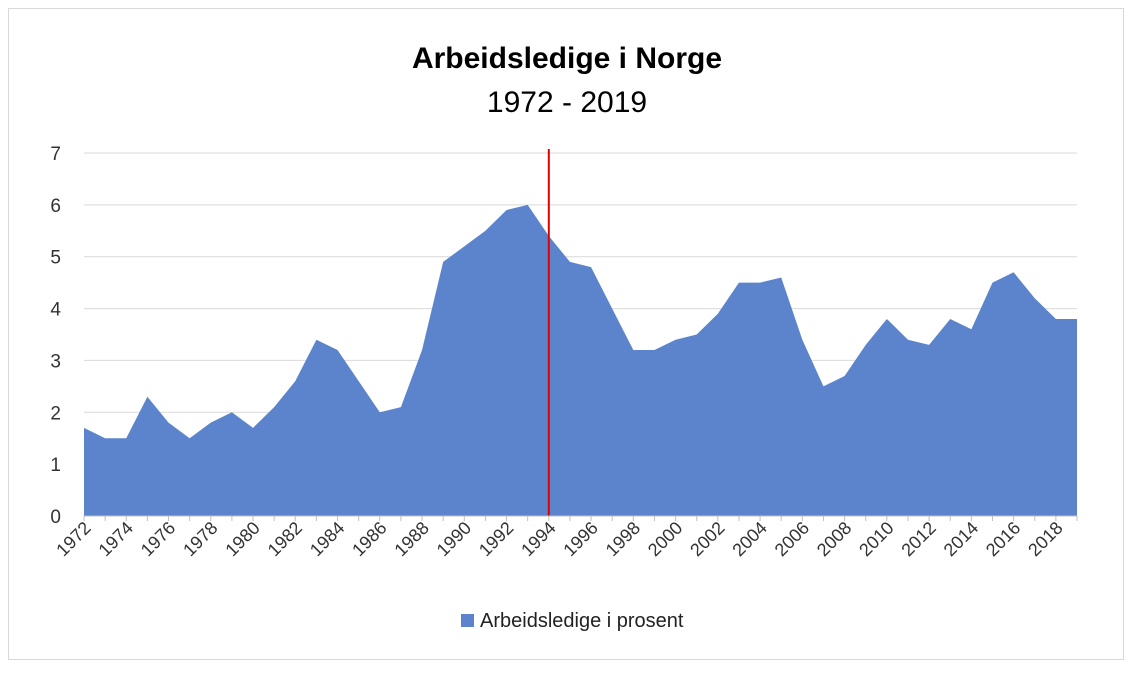 Image resolution: width=1134 pixels, height=676 pixels. I want to click on x-tick-label: 2010, so click(876, 539).